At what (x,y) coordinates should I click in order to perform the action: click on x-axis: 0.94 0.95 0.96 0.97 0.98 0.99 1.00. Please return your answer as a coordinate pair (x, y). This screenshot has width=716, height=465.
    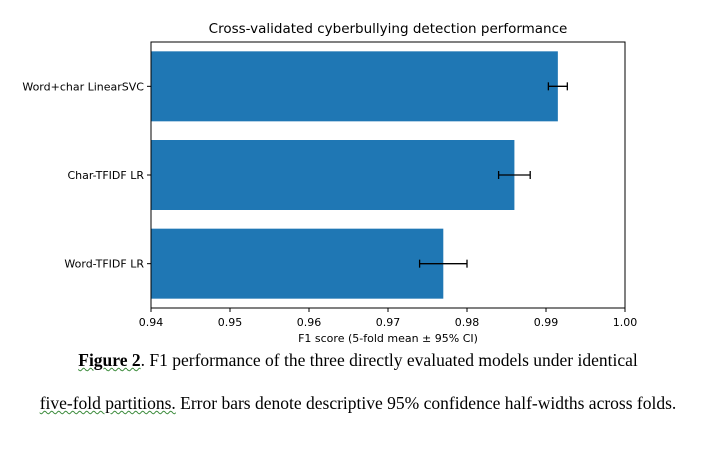
    Looking at the image, I should click on (388, 318).